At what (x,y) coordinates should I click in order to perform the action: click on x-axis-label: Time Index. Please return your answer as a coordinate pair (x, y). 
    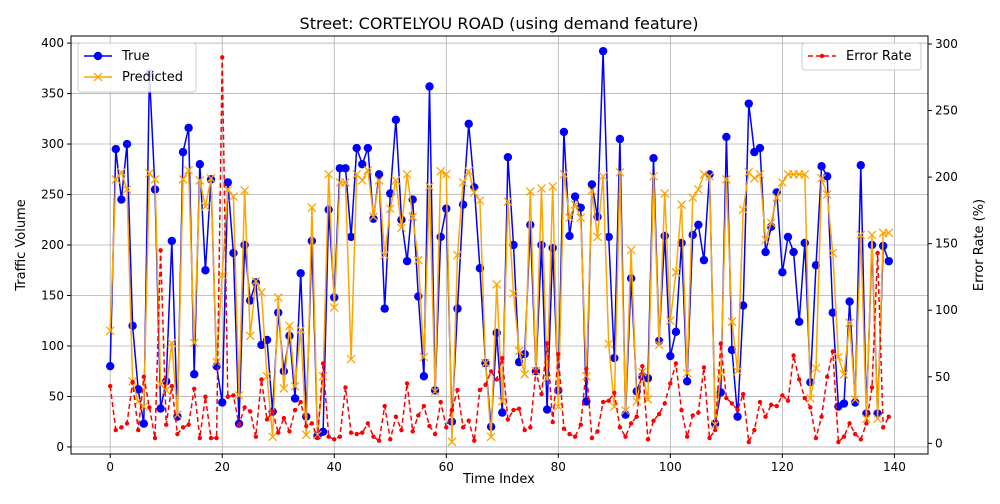
    Looking at the image, I should click on (498, 479).